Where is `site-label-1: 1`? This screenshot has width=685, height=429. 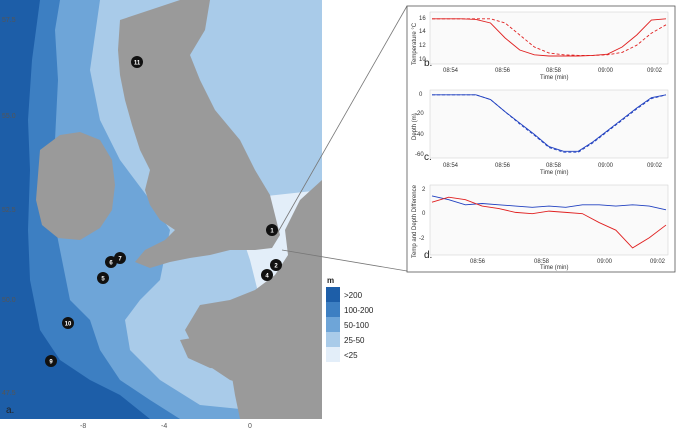
site-label-1: 1 is located at coordinates (272, 232).